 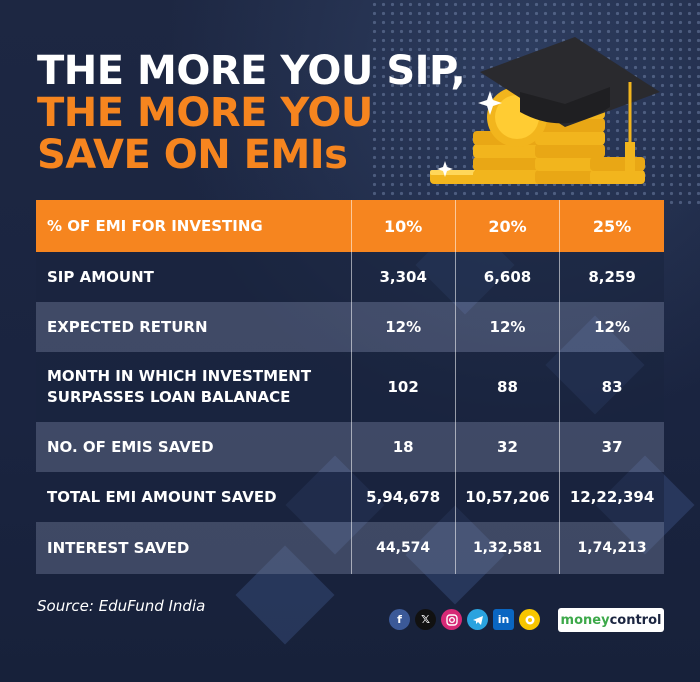 What do you see at coordinates (403, 387) in the screenshot?
I see `cell-value: 102` at bounding box center [403, 387].